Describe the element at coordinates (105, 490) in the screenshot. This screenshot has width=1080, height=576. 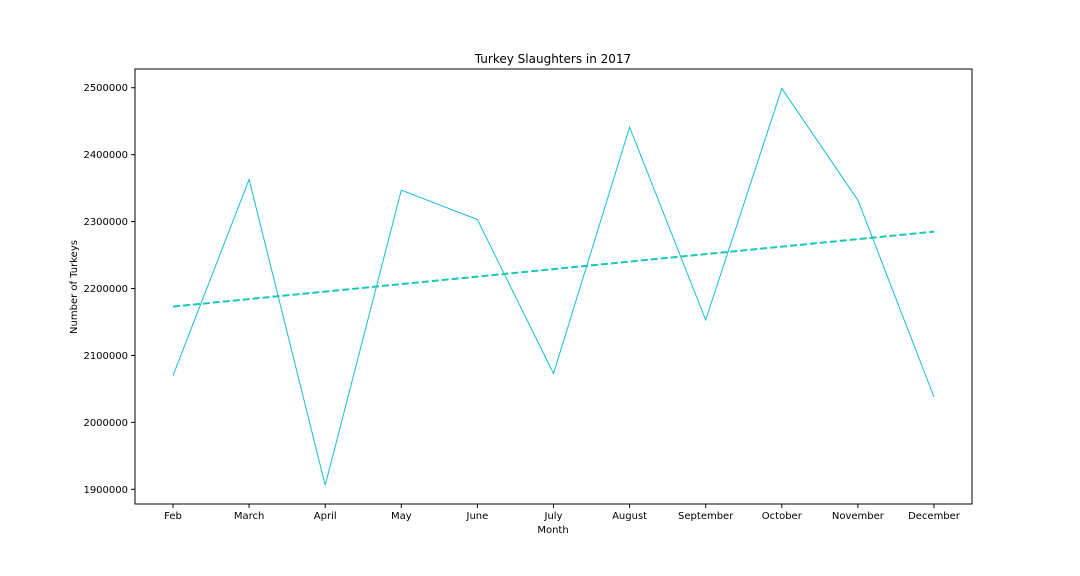
I see `y-tick-label: 1900000` at that location.